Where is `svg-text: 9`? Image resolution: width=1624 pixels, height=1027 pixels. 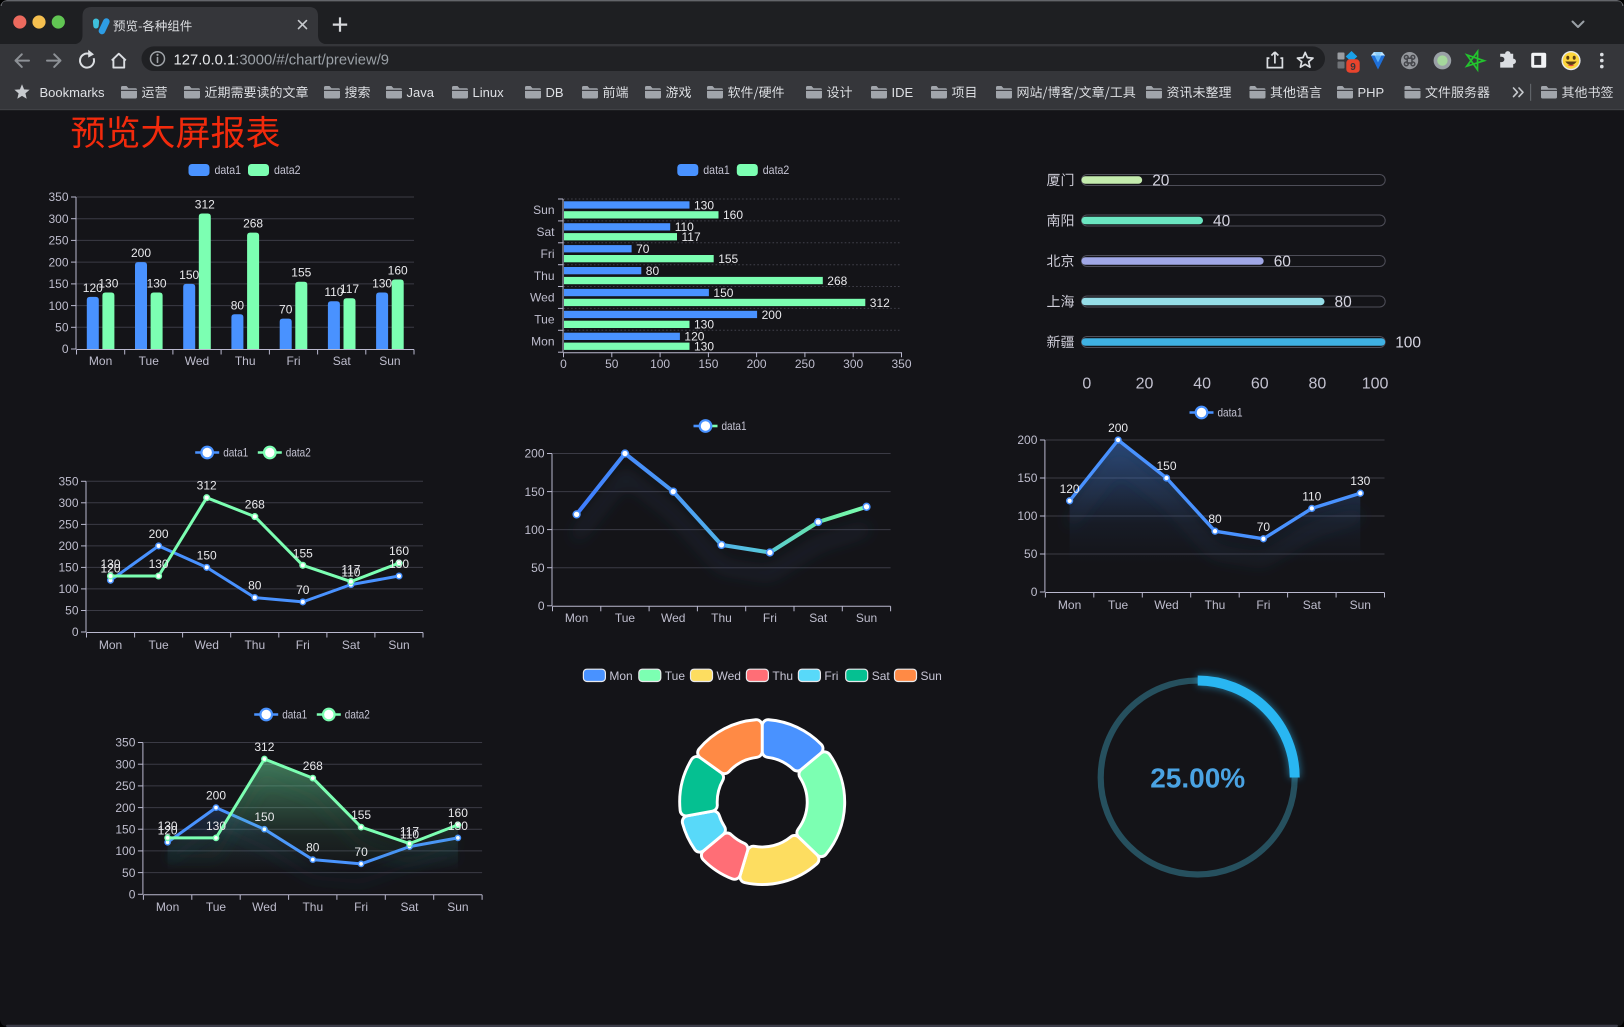
svg-text: 9 is located at coordinates (1353, 67).